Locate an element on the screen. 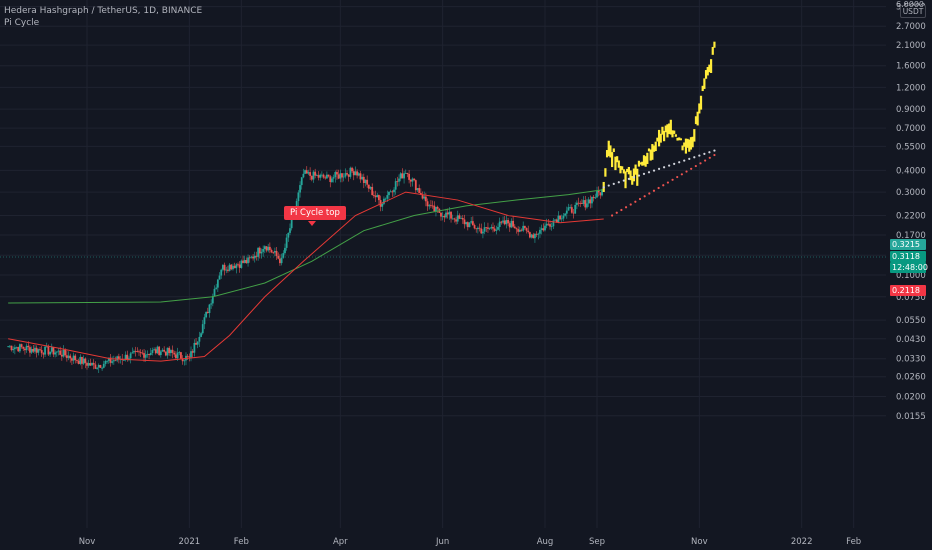 Image resolution: width=932 pixels, height=550 pixels. currency-unit-badge: USDT is located at coordinates (913, 11).